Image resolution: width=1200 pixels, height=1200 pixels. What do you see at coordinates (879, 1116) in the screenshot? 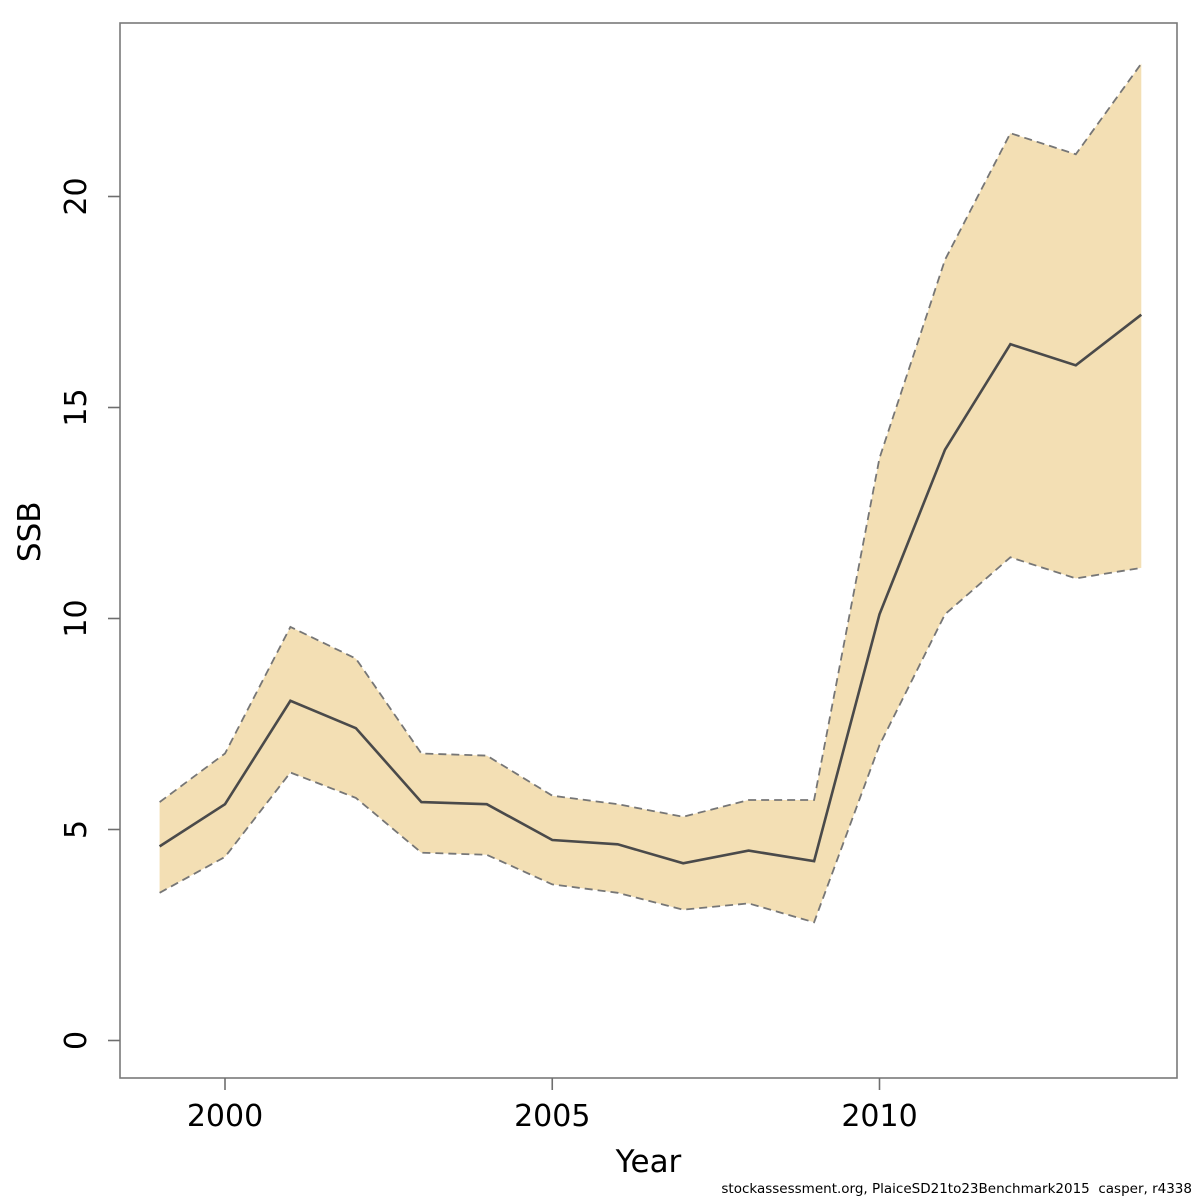
I see `x-tick-label-2010: 2010` at bounding box center [879, 1116].